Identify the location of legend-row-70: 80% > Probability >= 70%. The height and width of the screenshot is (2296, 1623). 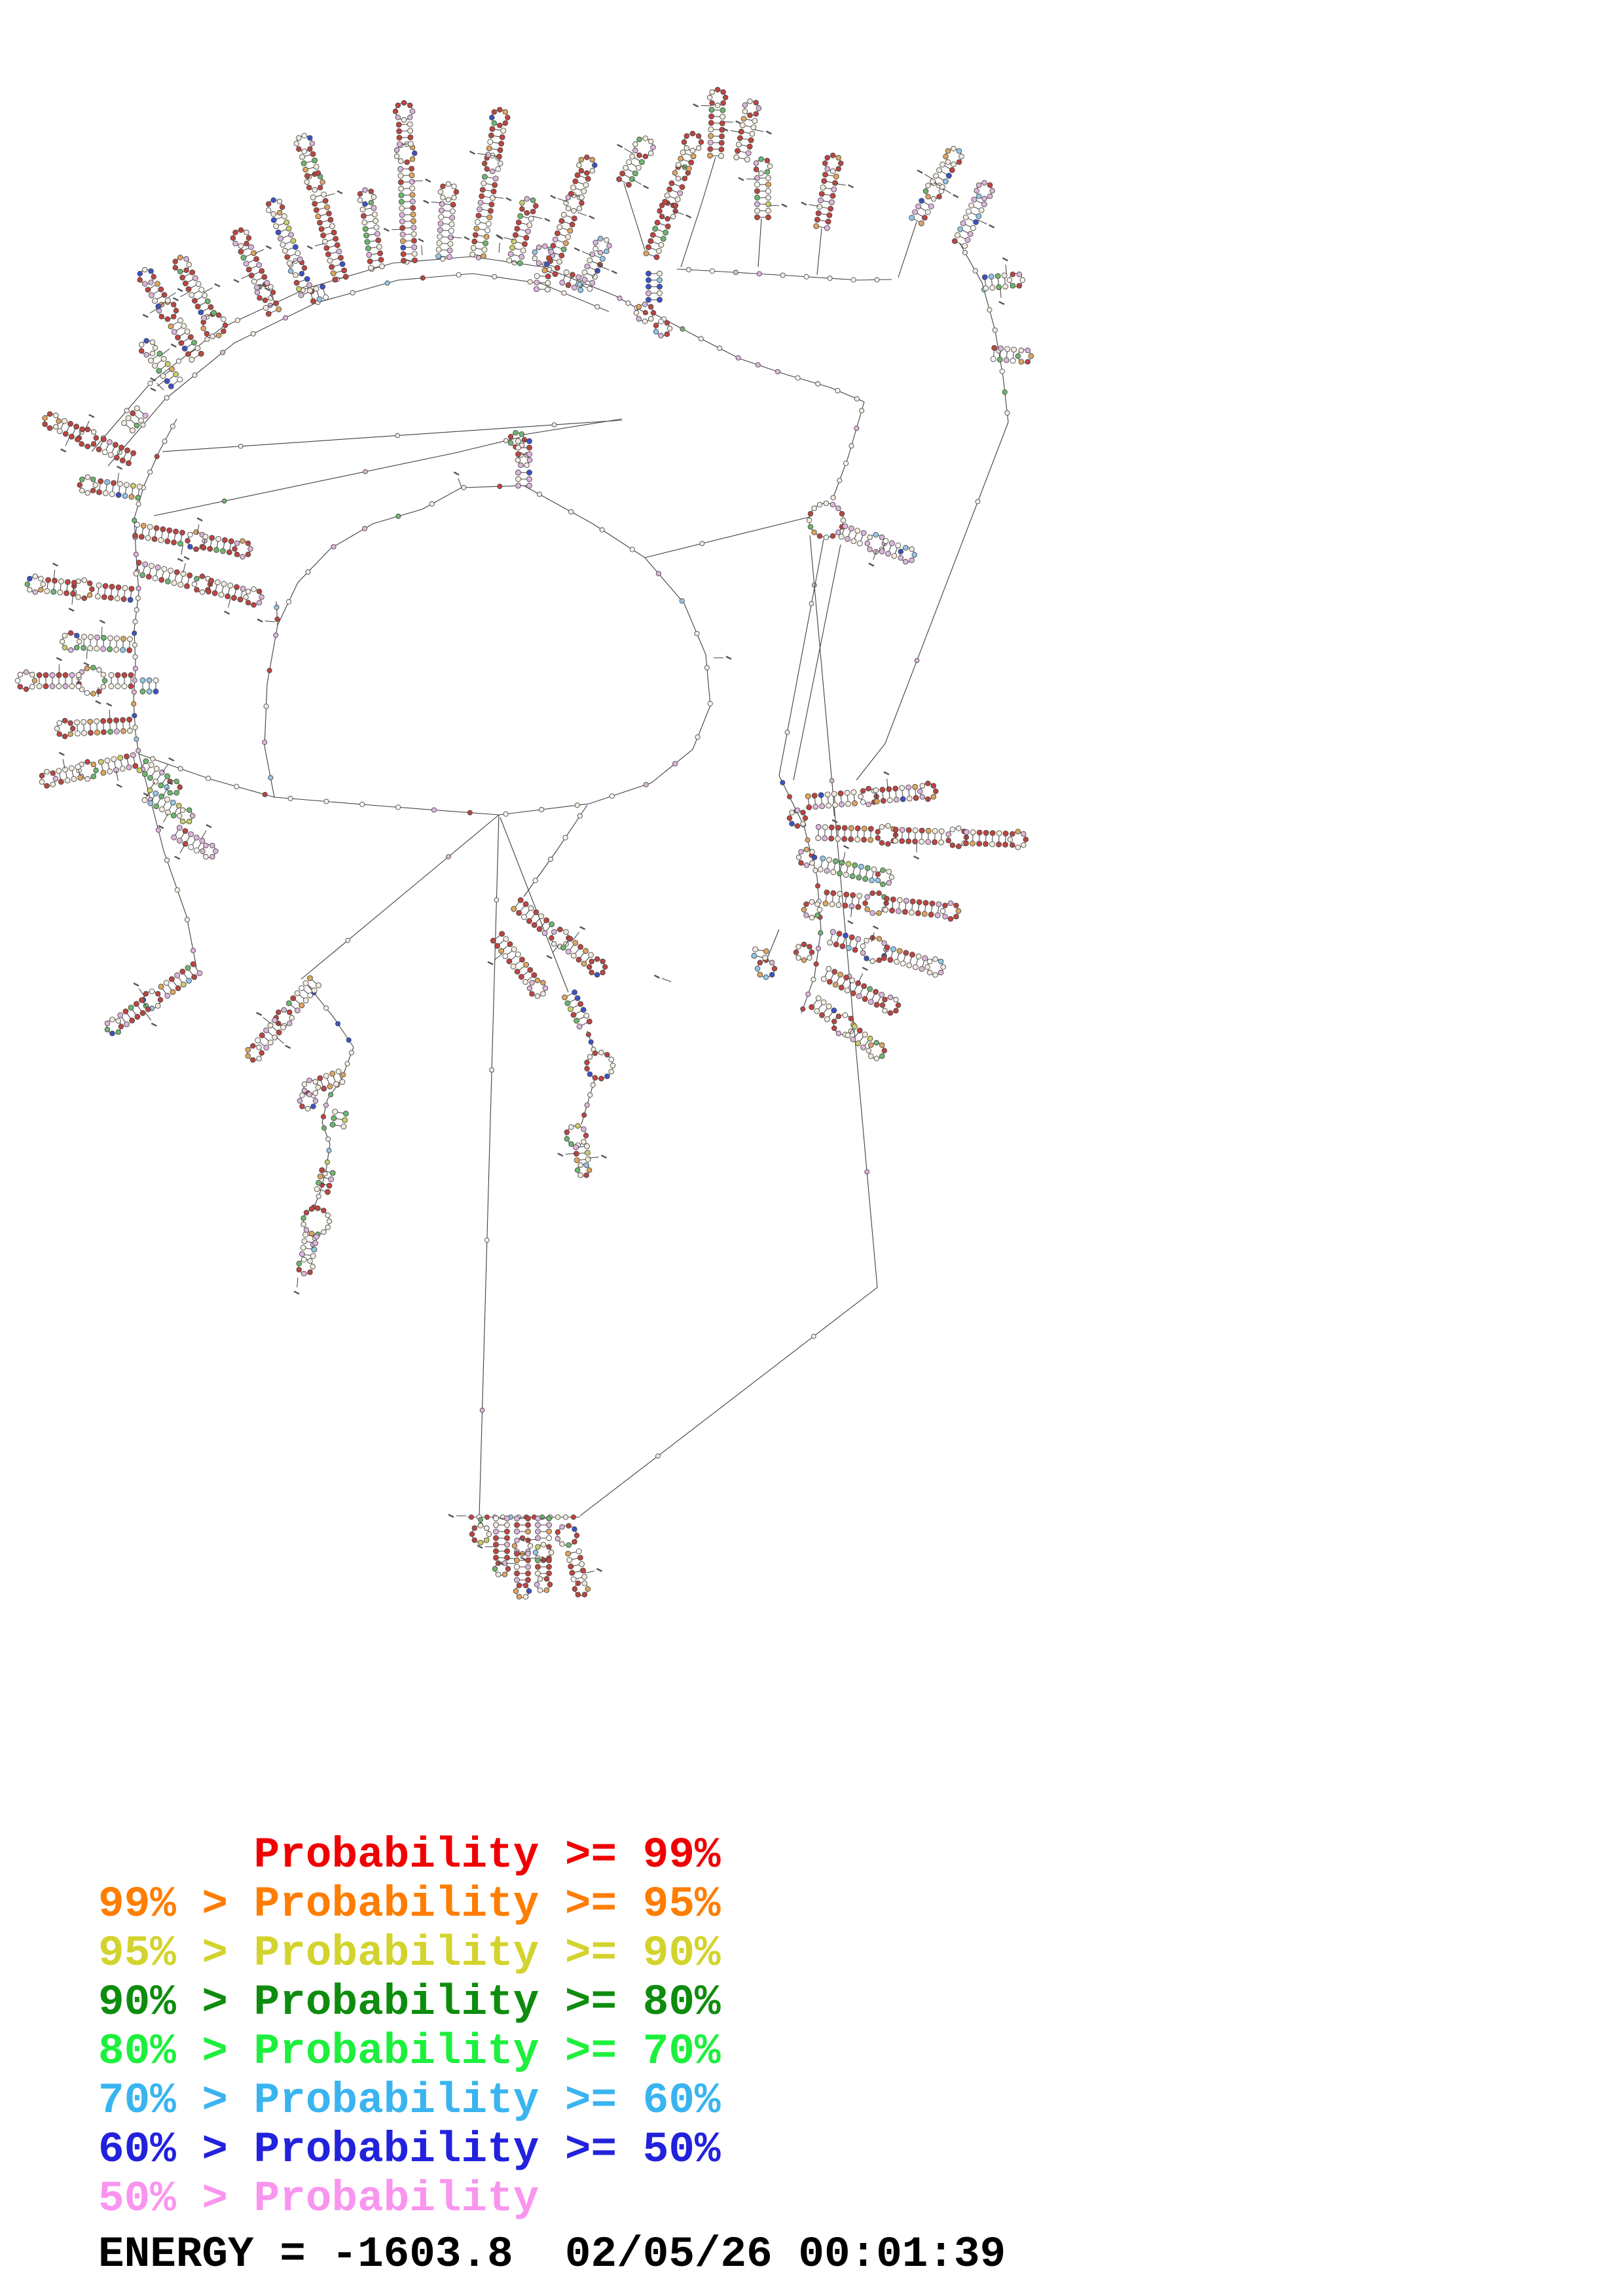
(409, 2051).